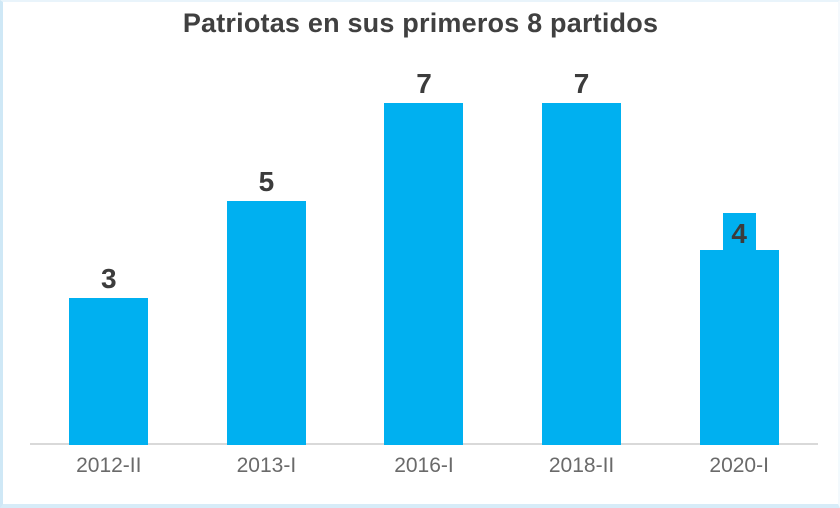 This screenshot has height=508, width=840. What do you see at coordinates (582, 274) in the screenshot?
I see `bar-2018-II` at bounding box center [582, 274].